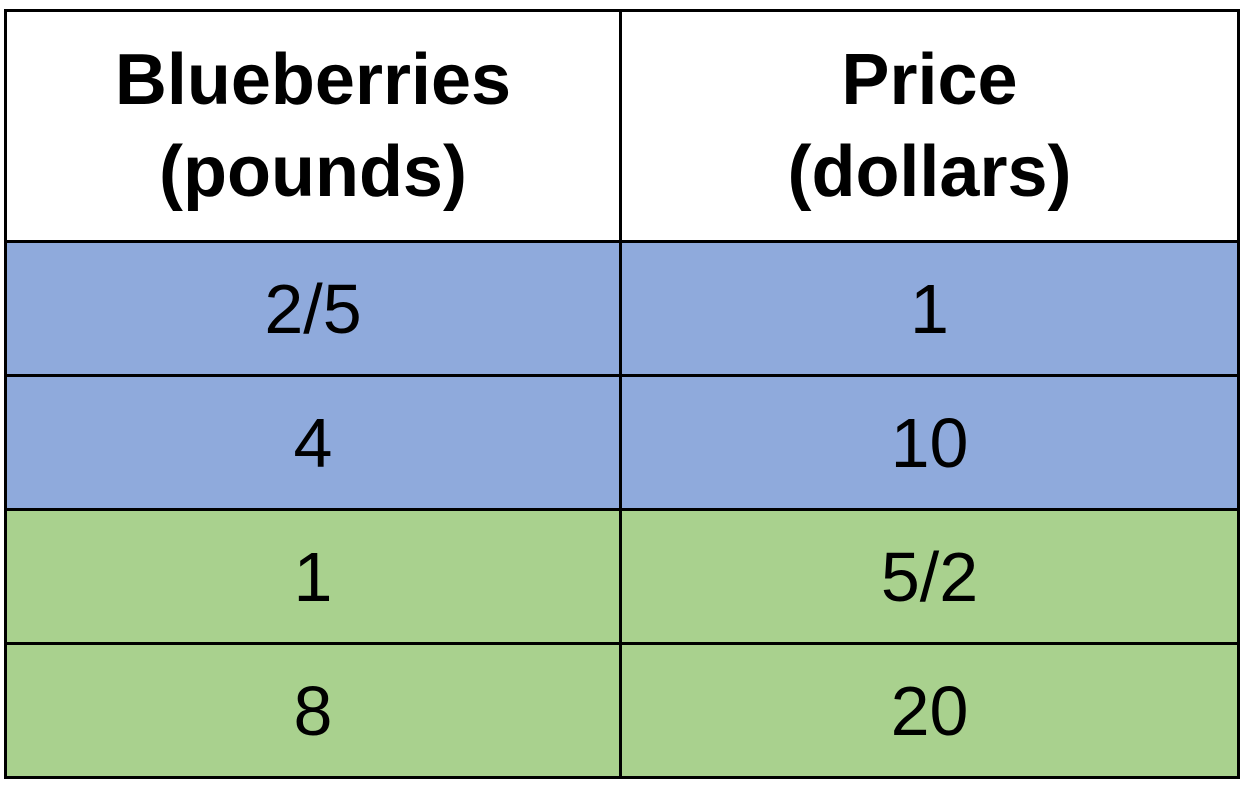 The image size is (1241, 809). What do you see at coordinates (313, 710) in the screenshot?
I see `cell-pounds: 8` at bounding box center [313, 710].